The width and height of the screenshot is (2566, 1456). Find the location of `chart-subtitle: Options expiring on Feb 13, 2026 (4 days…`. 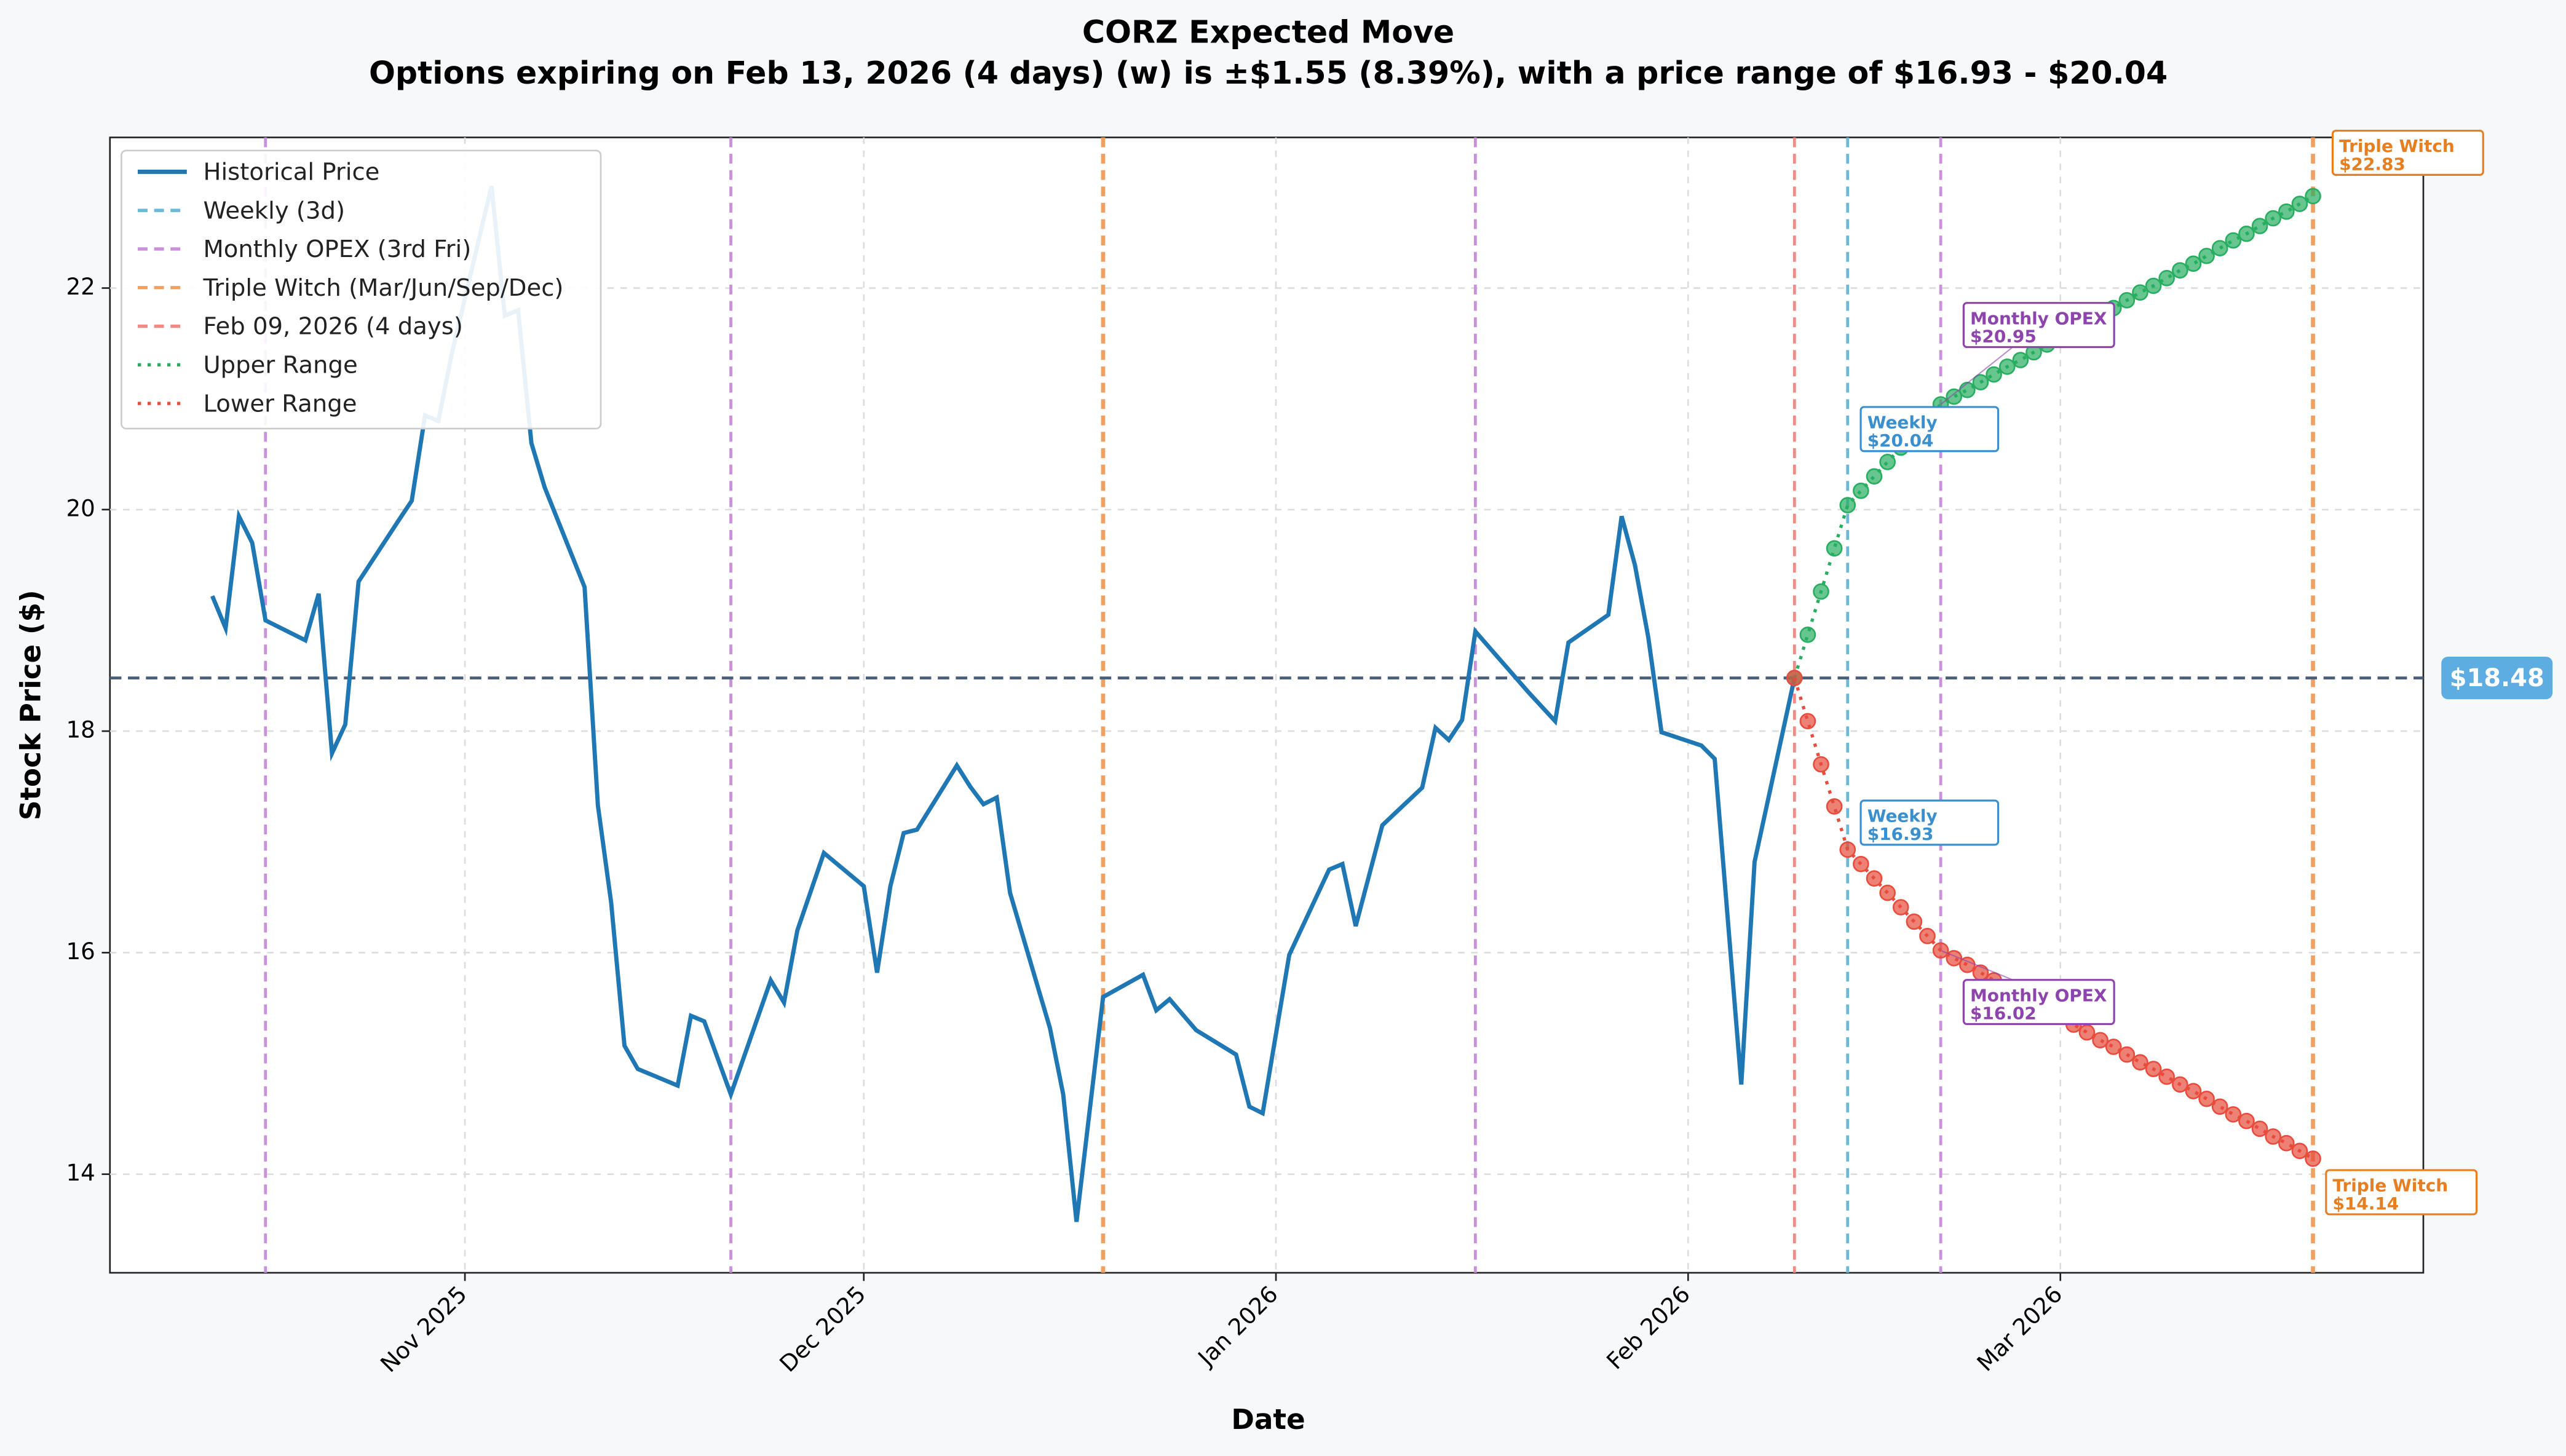

chart-subtitle: Options expiring on Feb 13, 2026 (4 days… is located at coordinates (1268, 73).